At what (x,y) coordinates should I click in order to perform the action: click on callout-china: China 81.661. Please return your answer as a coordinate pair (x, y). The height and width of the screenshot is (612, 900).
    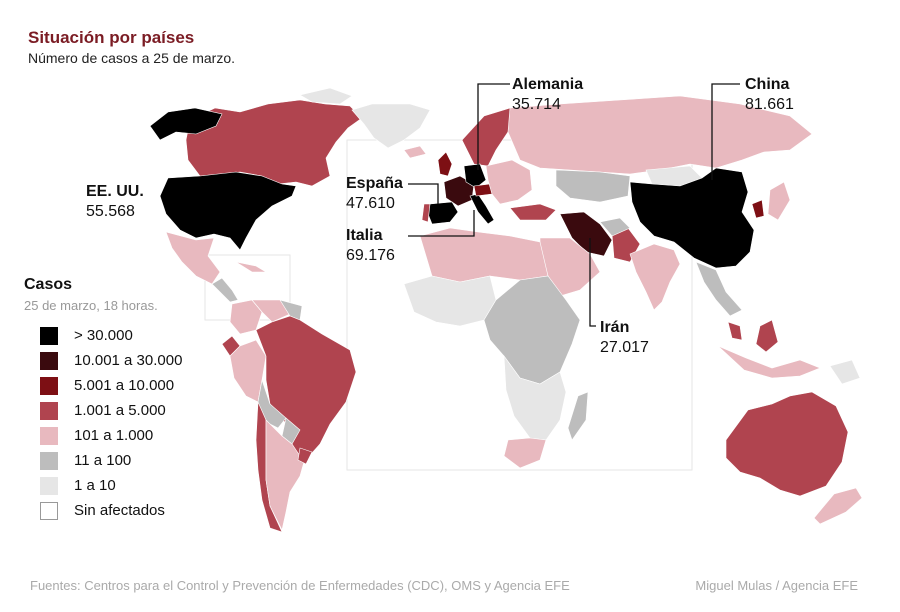
    Looking at the image, I should click on (769, 94).